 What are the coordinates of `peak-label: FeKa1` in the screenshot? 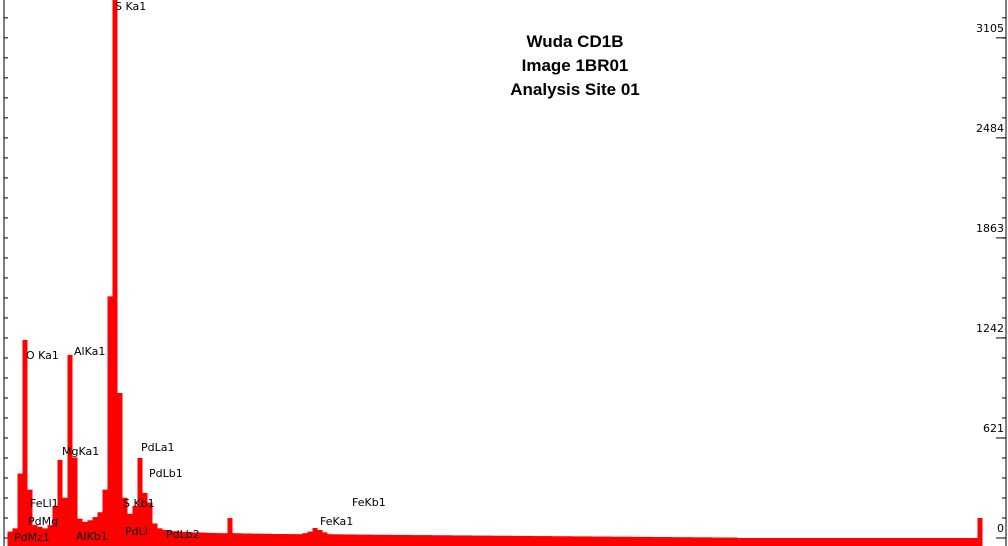 It's located at (336, 521).